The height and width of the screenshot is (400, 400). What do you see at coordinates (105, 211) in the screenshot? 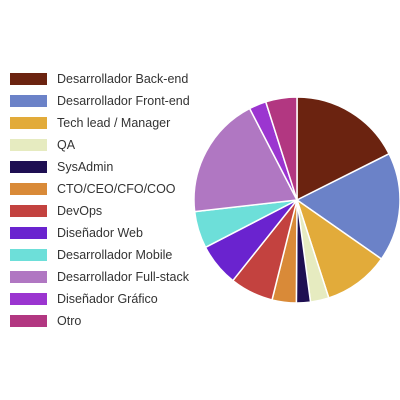
I see `legend-item: DevOps` at bounding box center [105, 211].